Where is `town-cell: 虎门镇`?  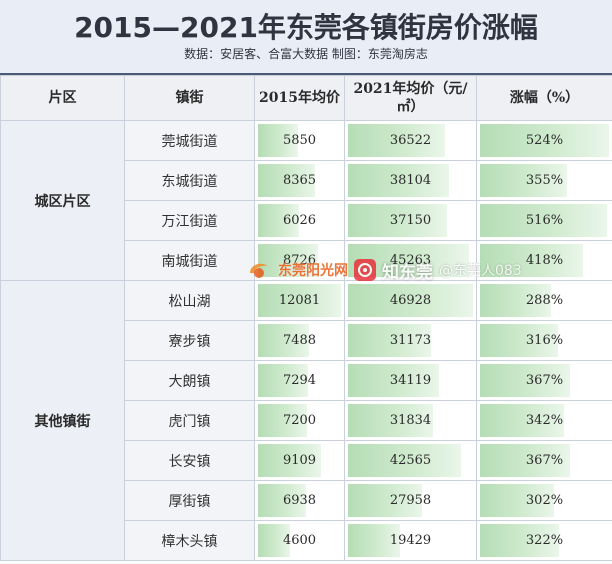 town-cell: 虎门镇 is located at coordinates (189, 420).